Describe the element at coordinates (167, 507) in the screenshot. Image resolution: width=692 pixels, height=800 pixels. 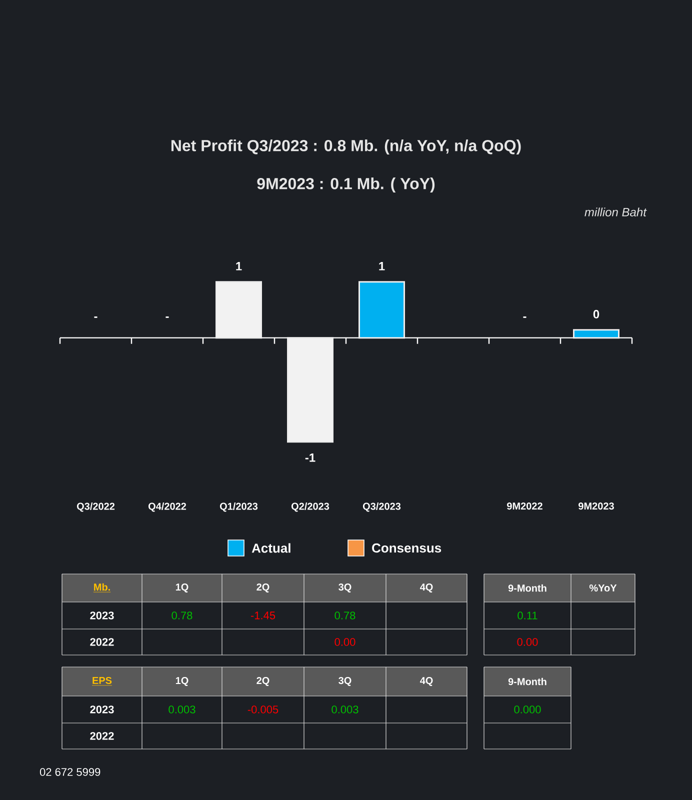
I see `x-tick-label: Q4/2022` at that location.